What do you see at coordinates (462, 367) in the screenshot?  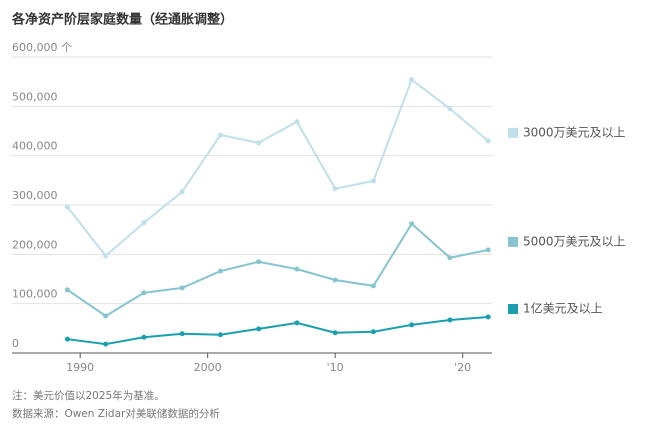 I see `x-tick-label: '20` at bounding box center [462, 367].